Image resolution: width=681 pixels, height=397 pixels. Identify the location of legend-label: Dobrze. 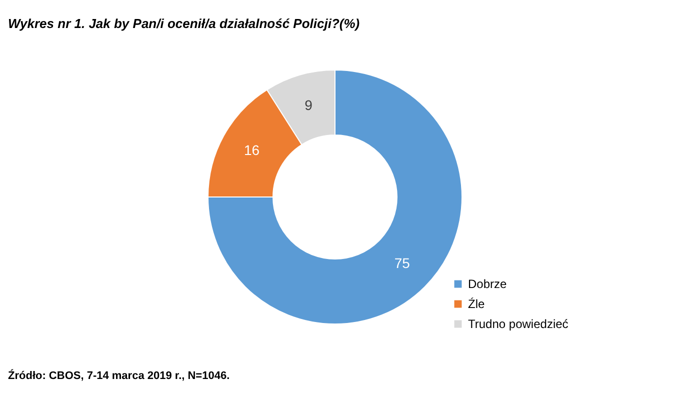
(488, 284).